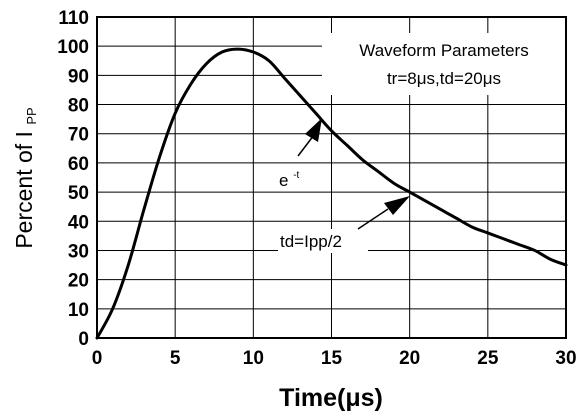 This screenshot has width=582, height=416. I want to click on td-arrow, so click(383, 213).